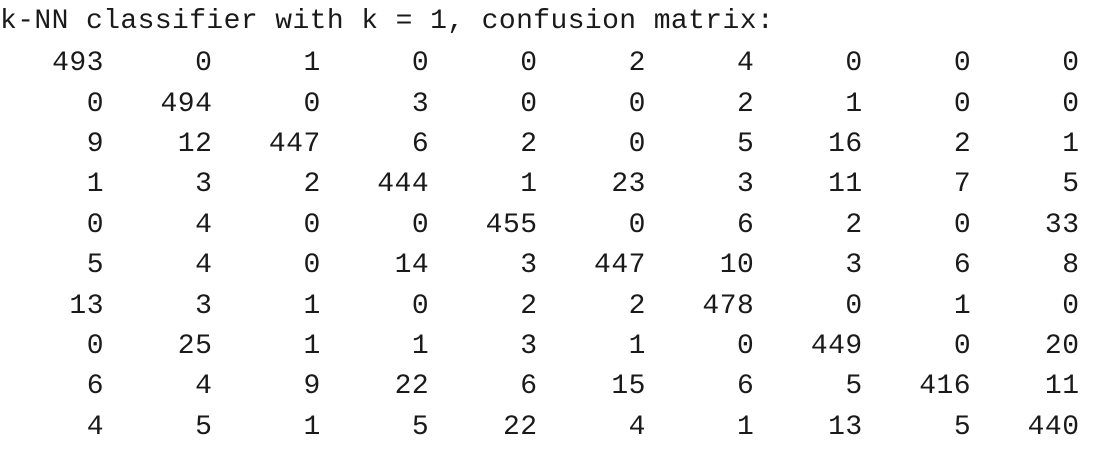 The image size is (1113, 455). I want to click on matrix-cell: 16, so click(845, 144).